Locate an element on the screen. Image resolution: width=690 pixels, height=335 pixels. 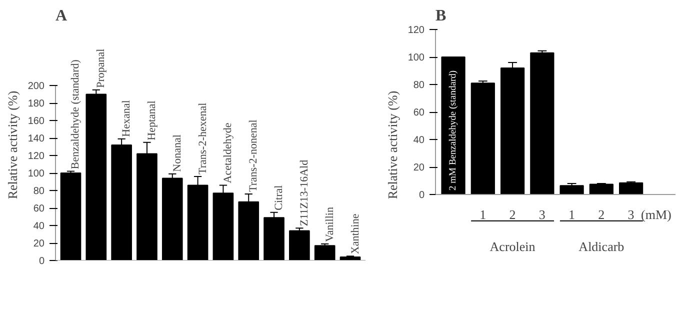
x-tick-label: Citral is located at coordinates (279, 197).